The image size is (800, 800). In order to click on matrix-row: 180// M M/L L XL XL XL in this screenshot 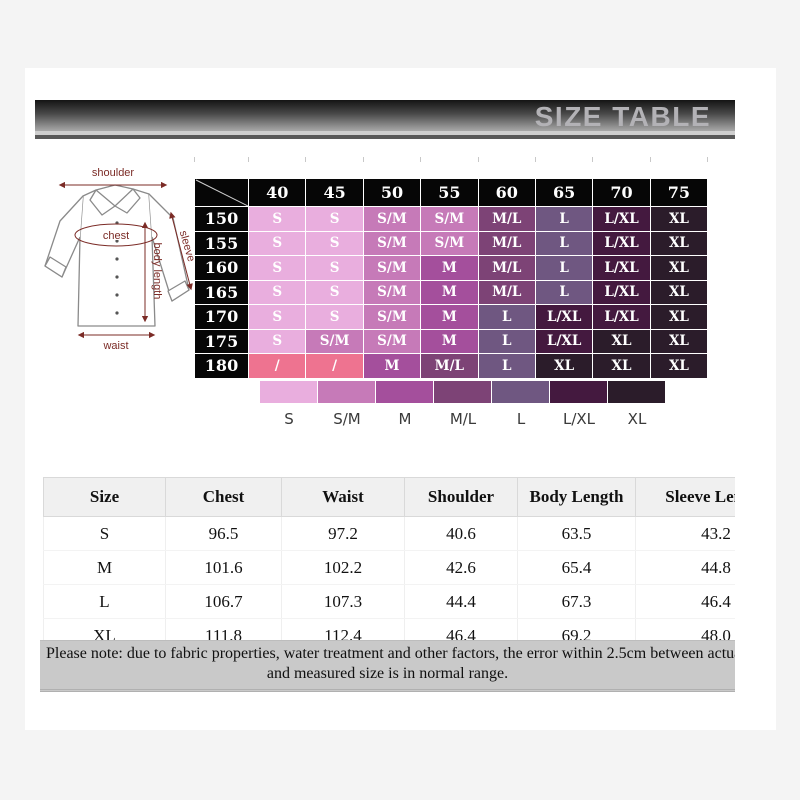, I will do `click(451, 366)`.